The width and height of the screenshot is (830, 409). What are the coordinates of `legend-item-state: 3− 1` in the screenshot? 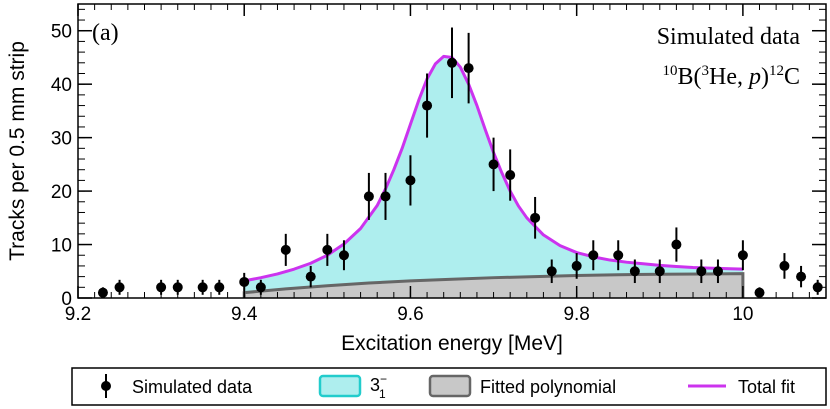 It's located at (352, 386).